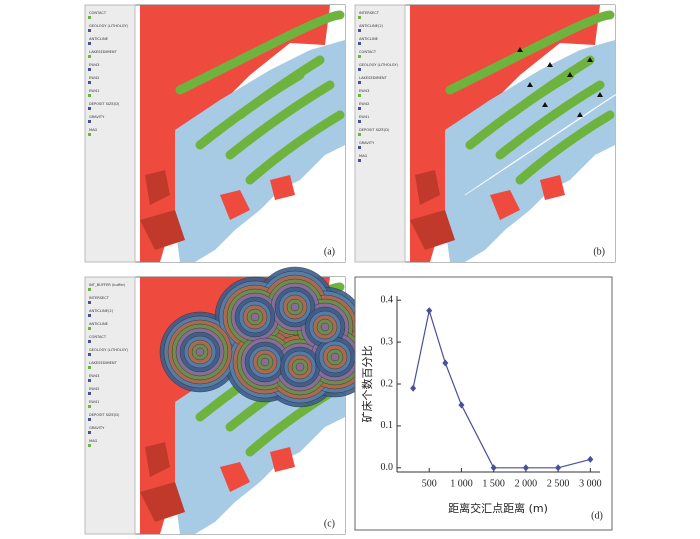 This screenshot has height=539, width=700. I want to click on panel-label: (a), so click(329, 251).